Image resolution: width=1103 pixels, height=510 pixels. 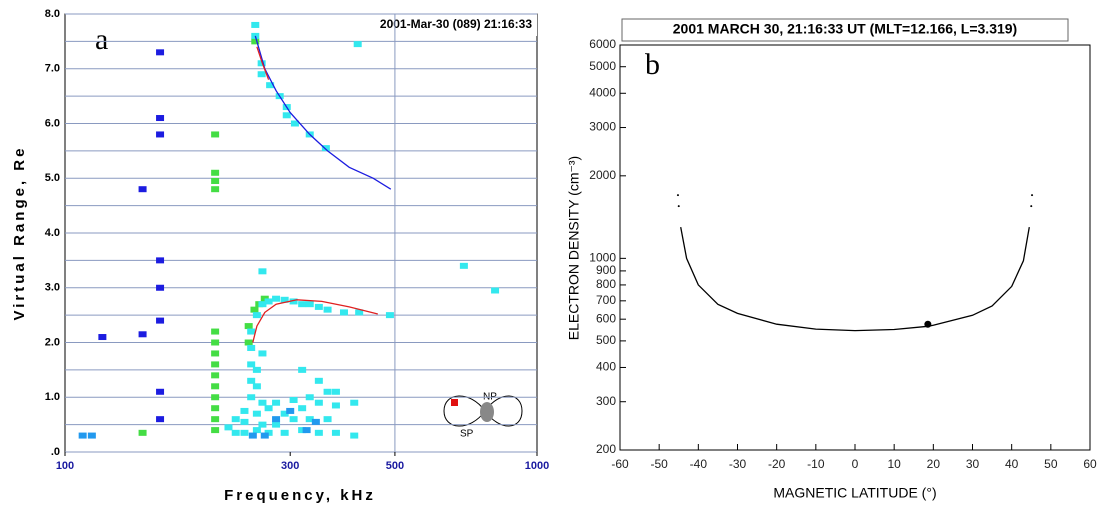 What do you see at coordinates (928, 324) in the screenshot?
I see `marker` at bounding box center [928, 324].